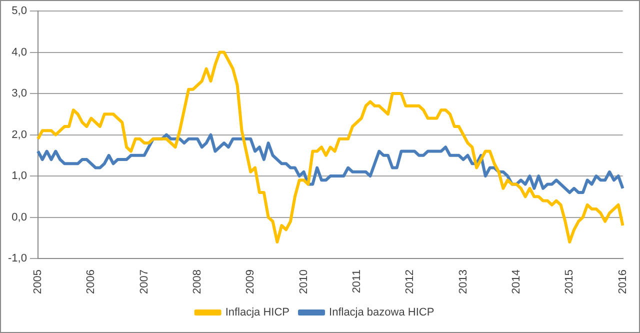 This screenshot has width=640, height=333. What do you see at coordinates (197, 282) in the screenshot?
I see `x-tick-label: 2008` at bounding box center [197, 282].